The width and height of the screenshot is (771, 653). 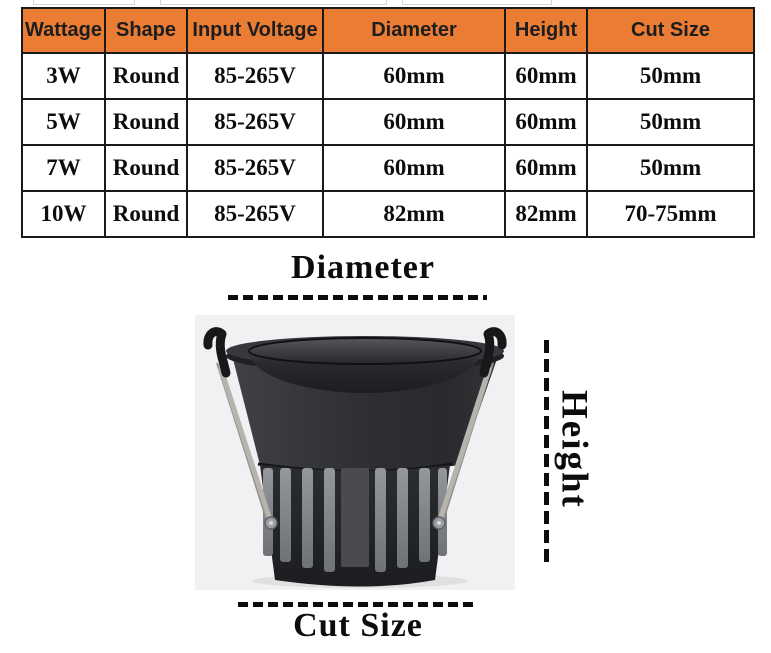 I want to click on spec-row-10w: 10W Round 85-265V 82mm 82mm 70-75mm, so click(x=388, y=214).